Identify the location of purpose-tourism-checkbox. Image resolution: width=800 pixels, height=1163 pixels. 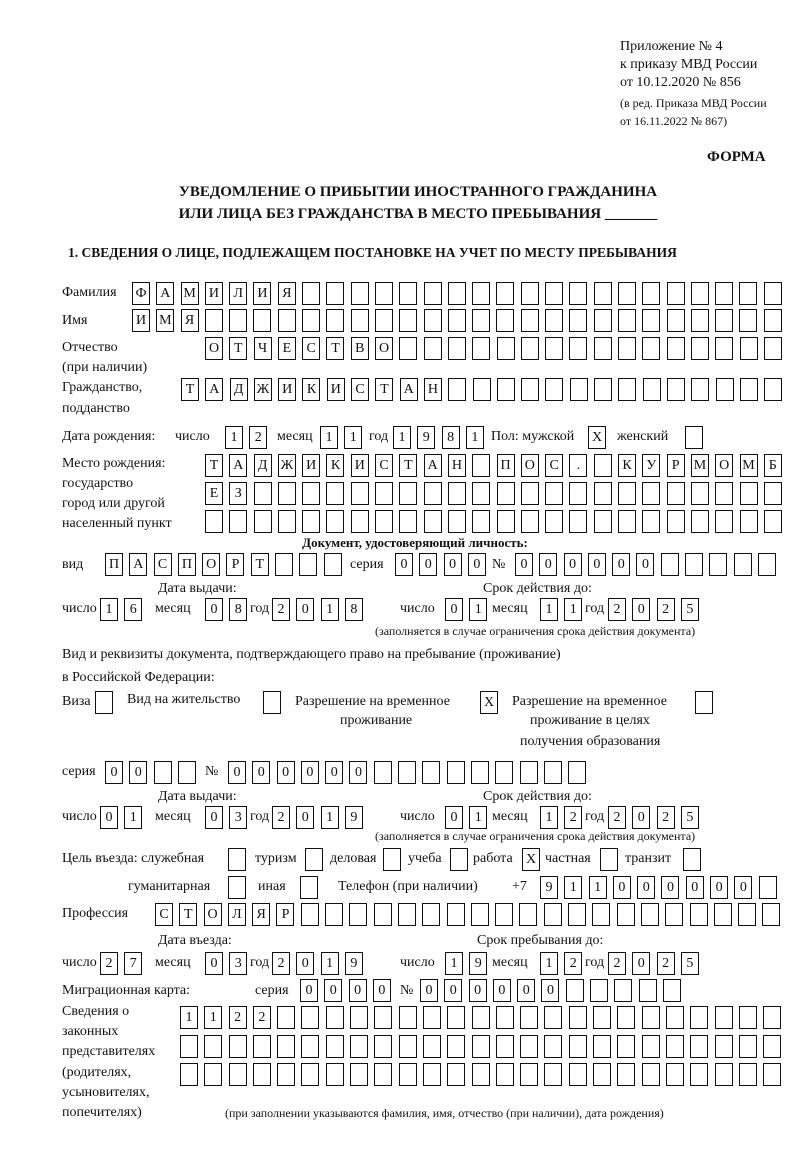
(314, 859).